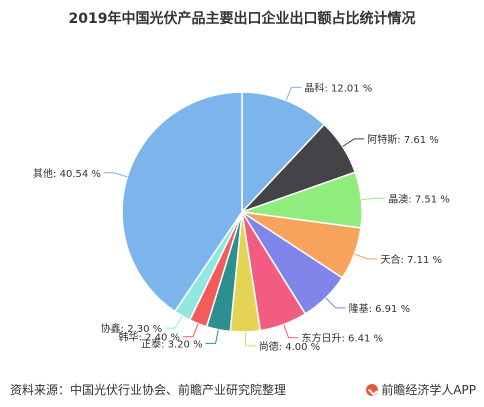  What do you see at coordinates (403, 139) in the screenshot?
I see `data-label-2: 阿特斯: 7.61 %` at bounding box center [403, 139].